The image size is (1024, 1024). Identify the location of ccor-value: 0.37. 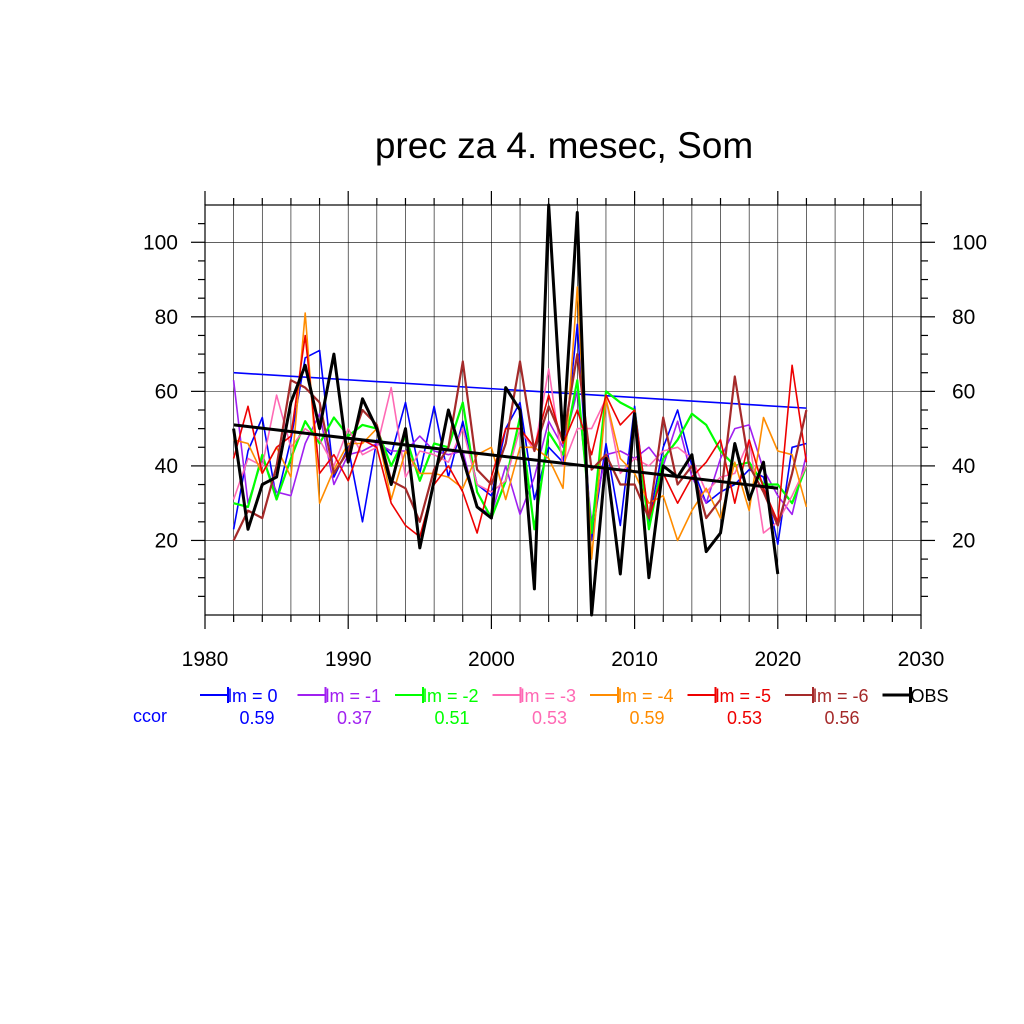
(354, 718).